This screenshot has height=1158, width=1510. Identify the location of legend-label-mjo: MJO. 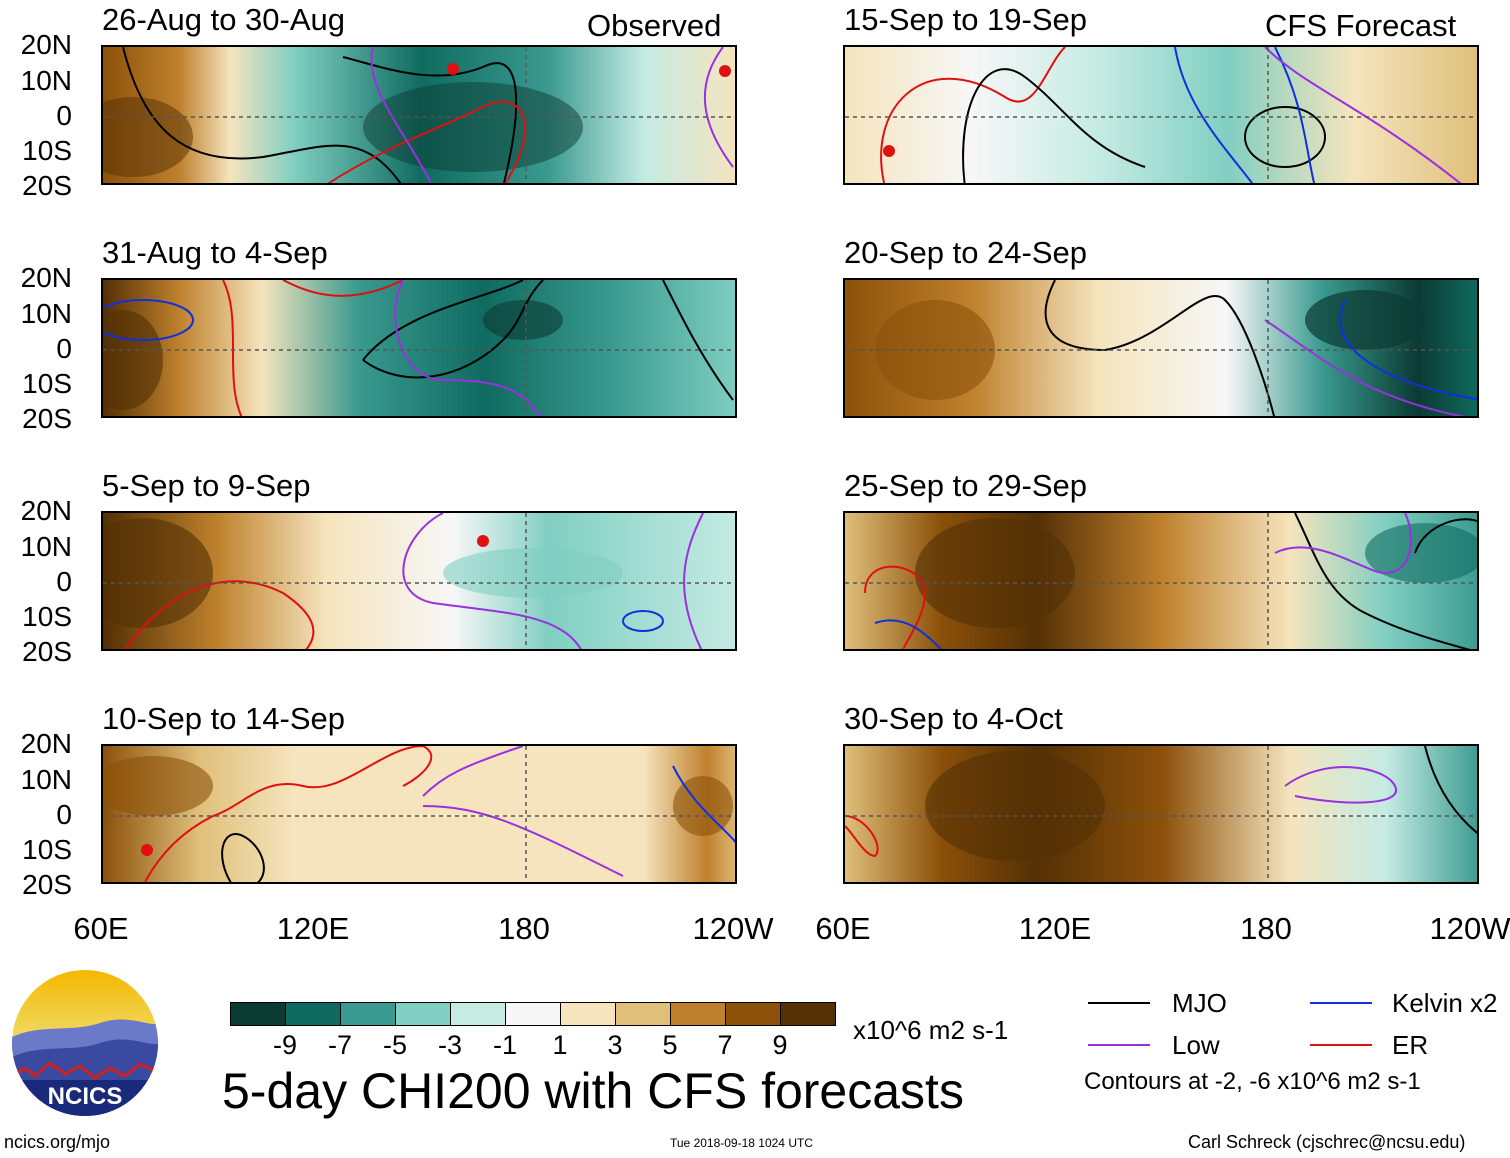
(1199, 1003).